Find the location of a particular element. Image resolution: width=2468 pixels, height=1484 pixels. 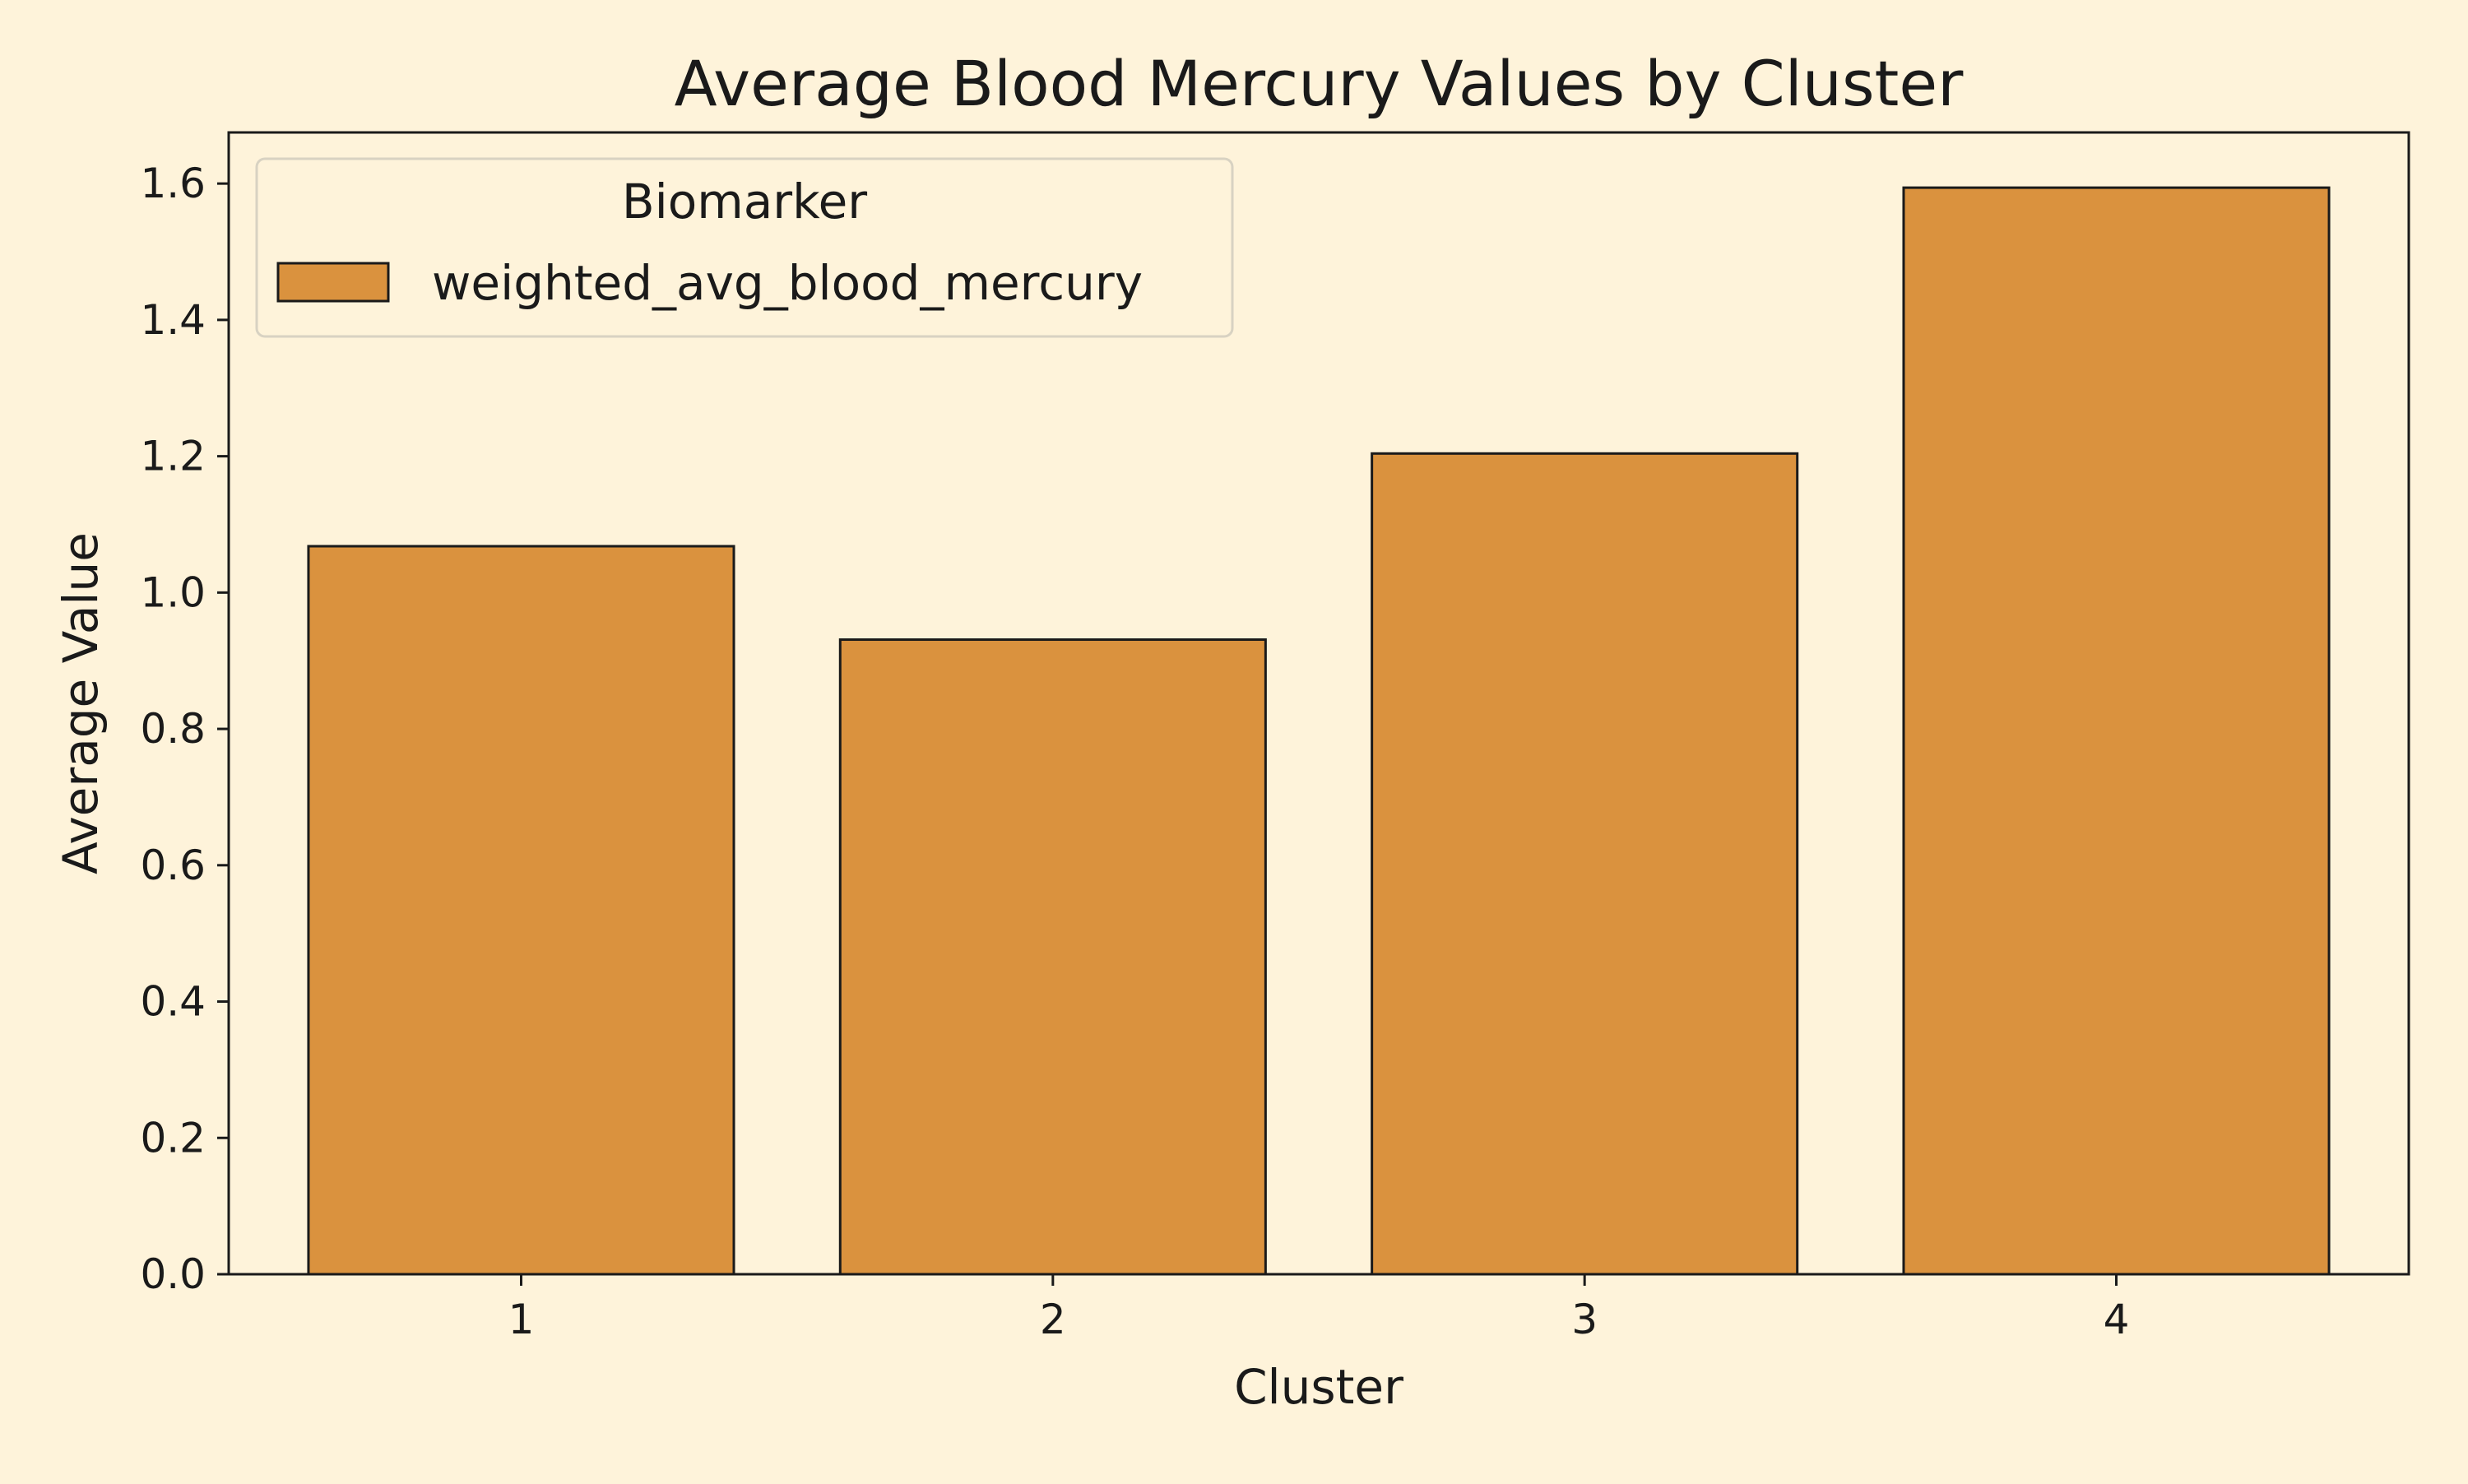

x-axis: 1 2 3 4 is located at coordinates (1319, 1308).